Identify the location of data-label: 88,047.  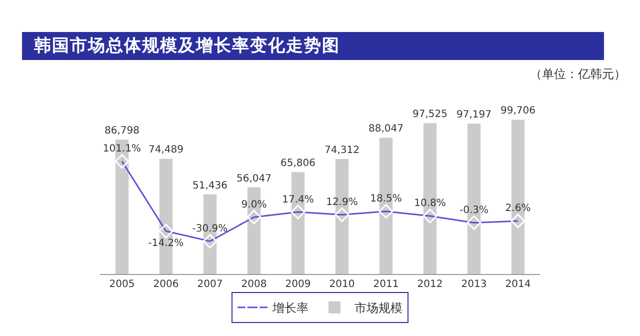
(386, 129).